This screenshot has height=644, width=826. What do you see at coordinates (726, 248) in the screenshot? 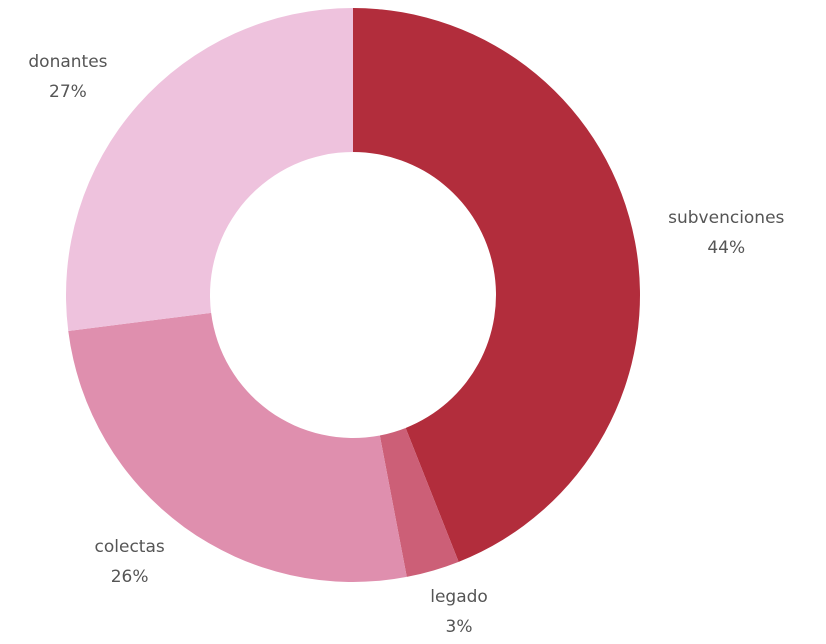
I see `slice-value: 44%` at bounding box center [726, 248].